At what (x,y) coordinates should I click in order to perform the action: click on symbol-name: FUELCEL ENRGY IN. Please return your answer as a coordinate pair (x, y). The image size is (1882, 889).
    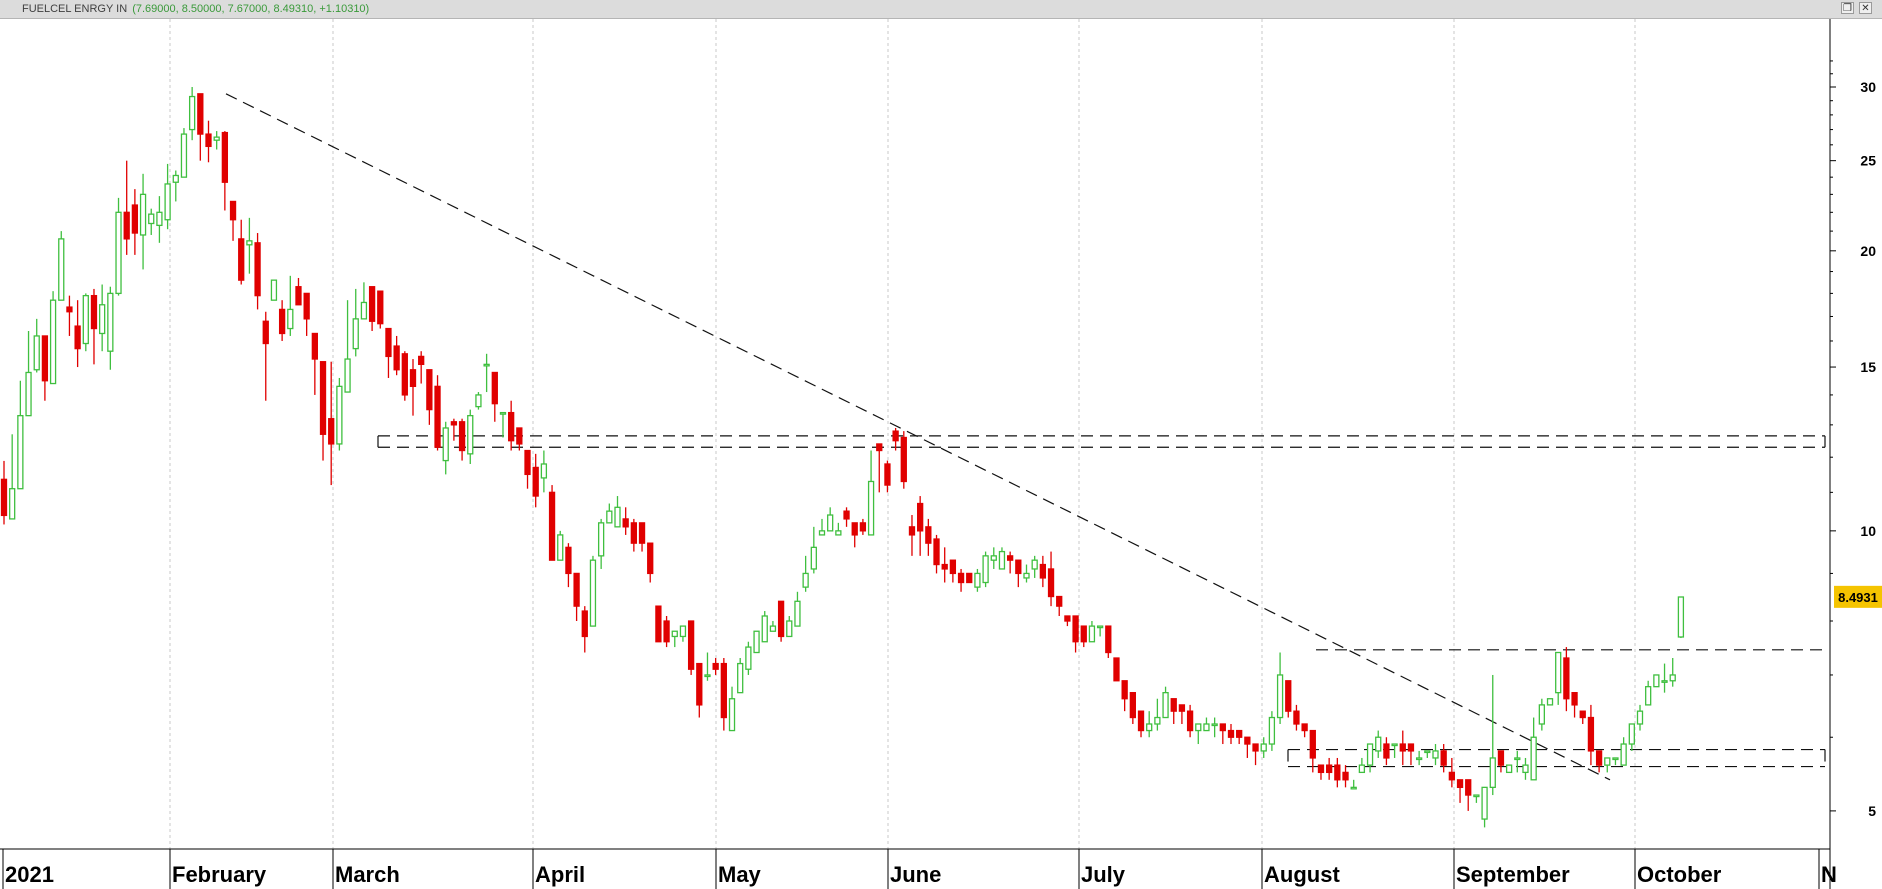
    Looking at the image, I should click on (75, 9).